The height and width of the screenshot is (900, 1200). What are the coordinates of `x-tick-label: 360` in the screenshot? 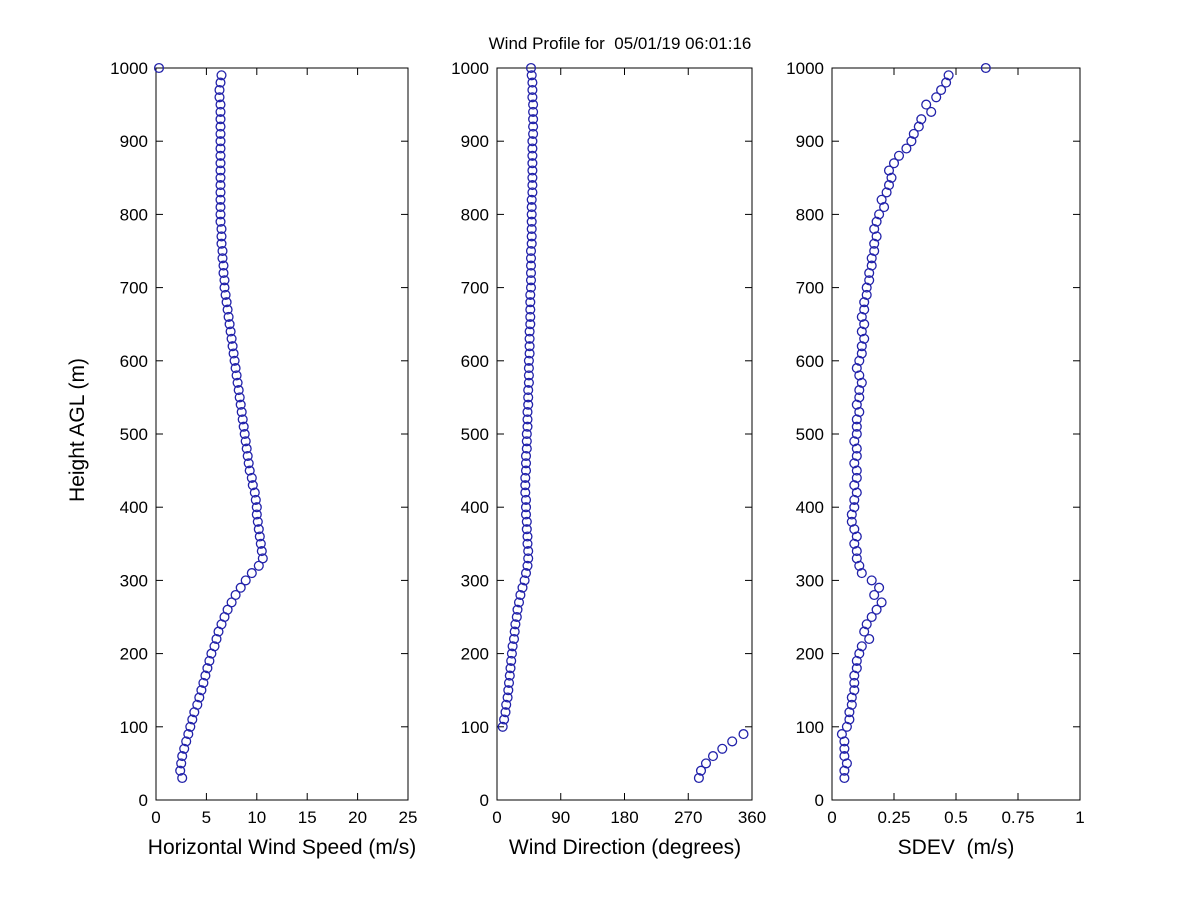 It's located at (752, 817).